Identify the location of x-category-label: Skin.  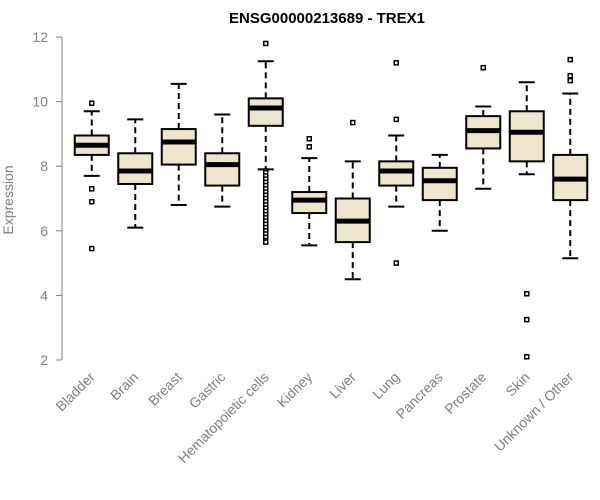
(517, 384).